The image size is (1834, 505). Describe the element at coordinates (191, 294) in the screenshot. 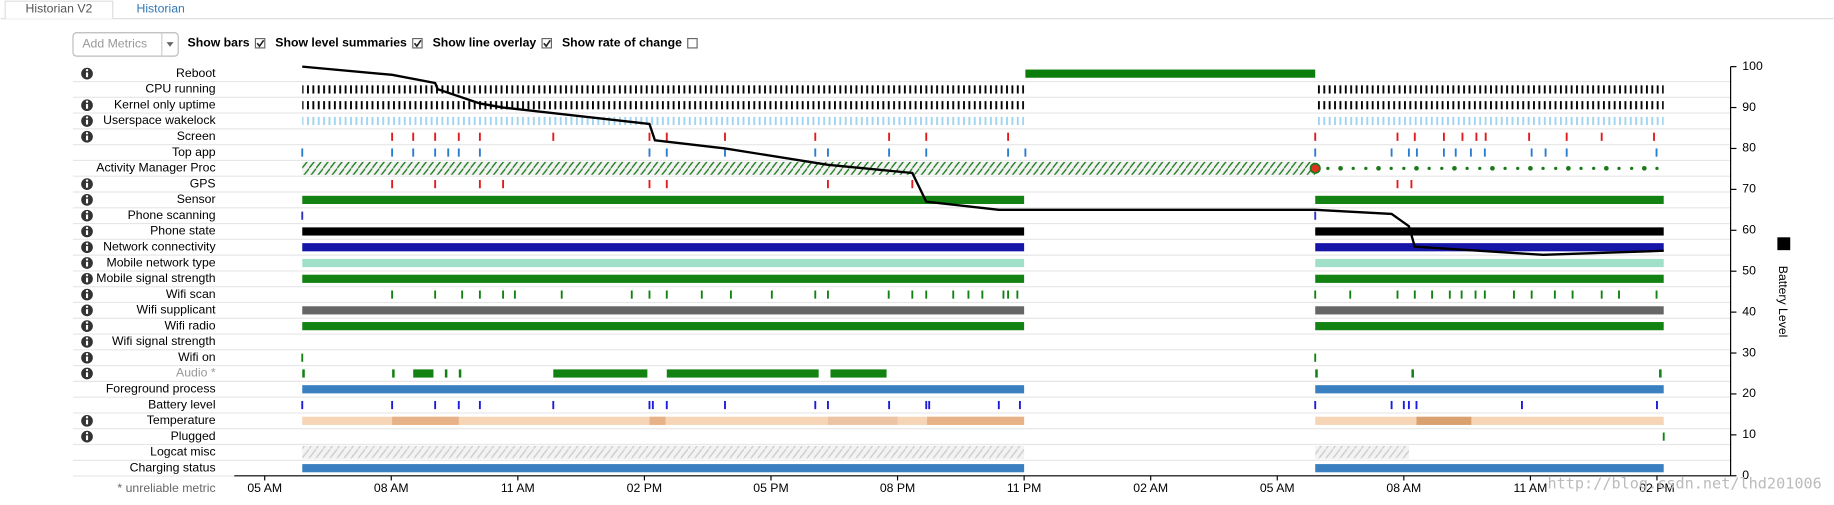

I see `row-label: Wifi scan` at that location.